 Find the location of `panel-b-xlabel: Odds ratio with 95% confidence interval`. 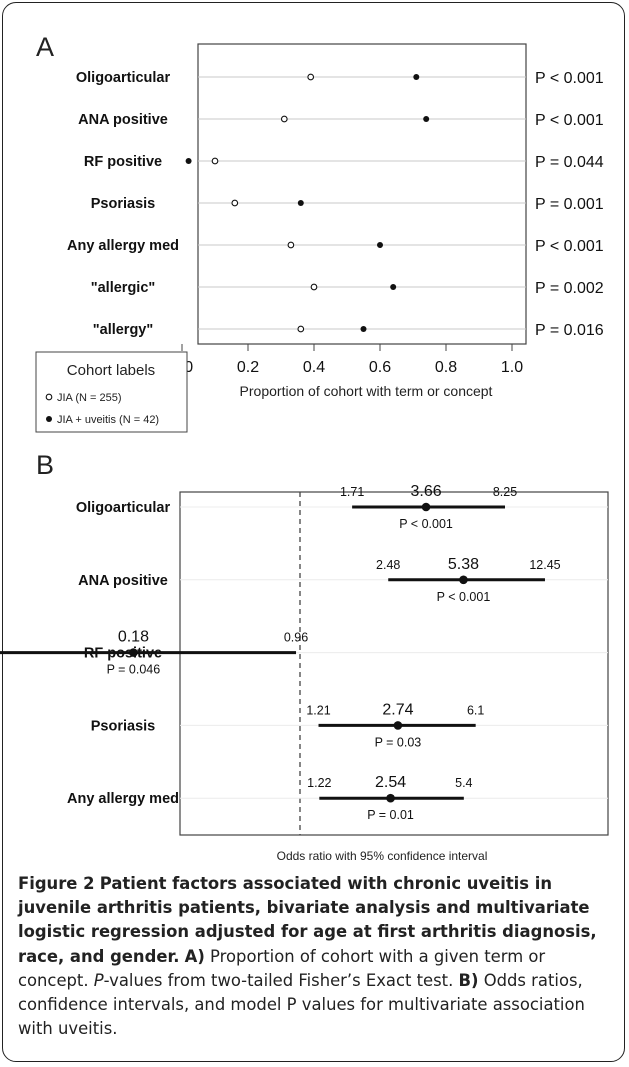

panel-b-xlabel: Odds ratio with 95% confidence interval is located at coordinates (382, 856).